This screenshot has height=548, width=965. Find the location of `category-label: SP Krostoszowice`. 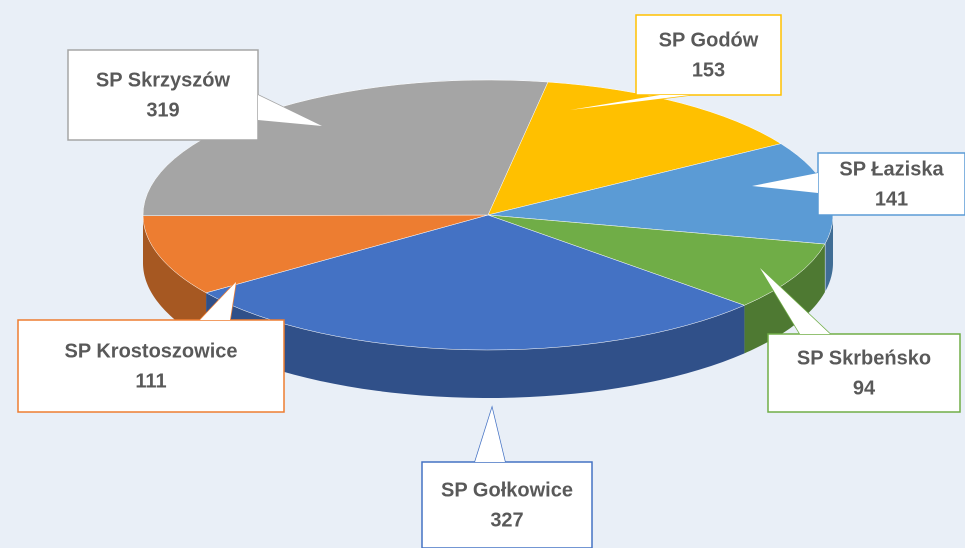

category-label: SP Krostoszowice is located at coordinates (150, 351).